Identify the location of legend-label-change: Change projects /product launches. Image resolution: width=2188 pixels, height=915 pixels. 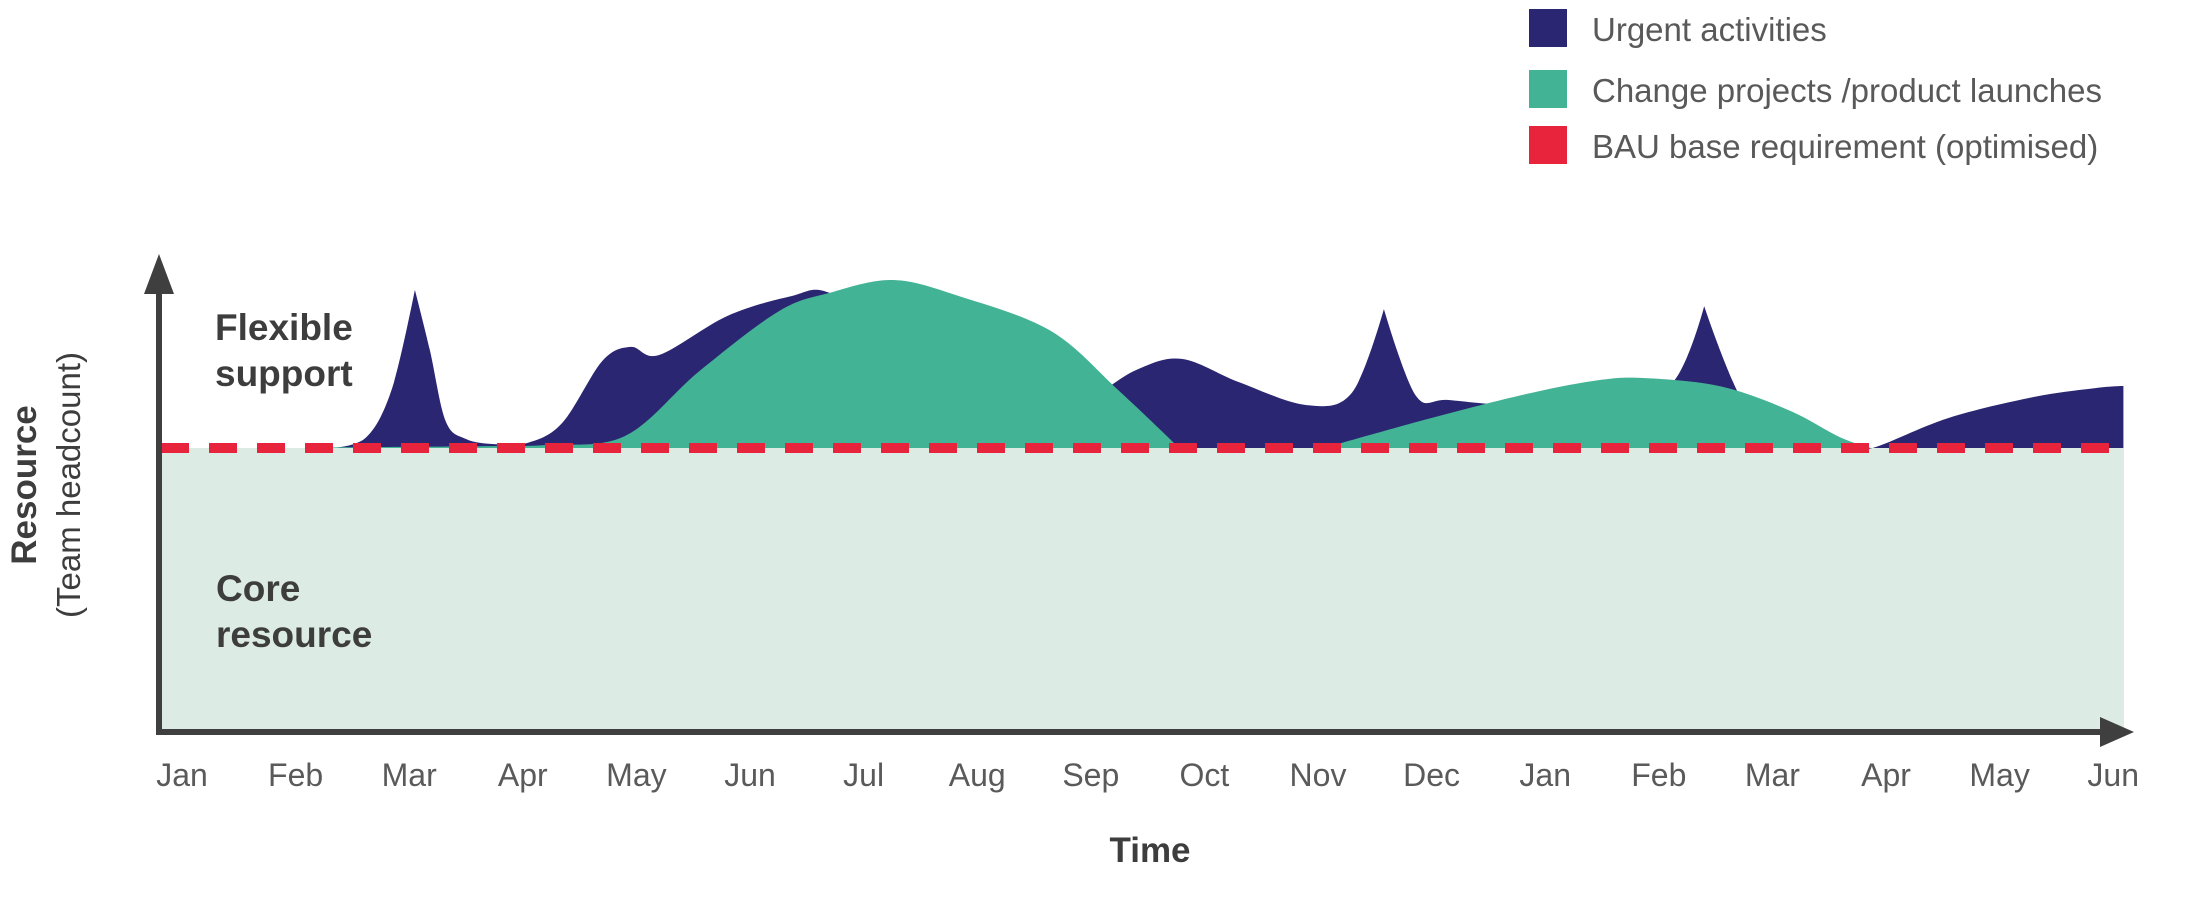
(1847, 90).